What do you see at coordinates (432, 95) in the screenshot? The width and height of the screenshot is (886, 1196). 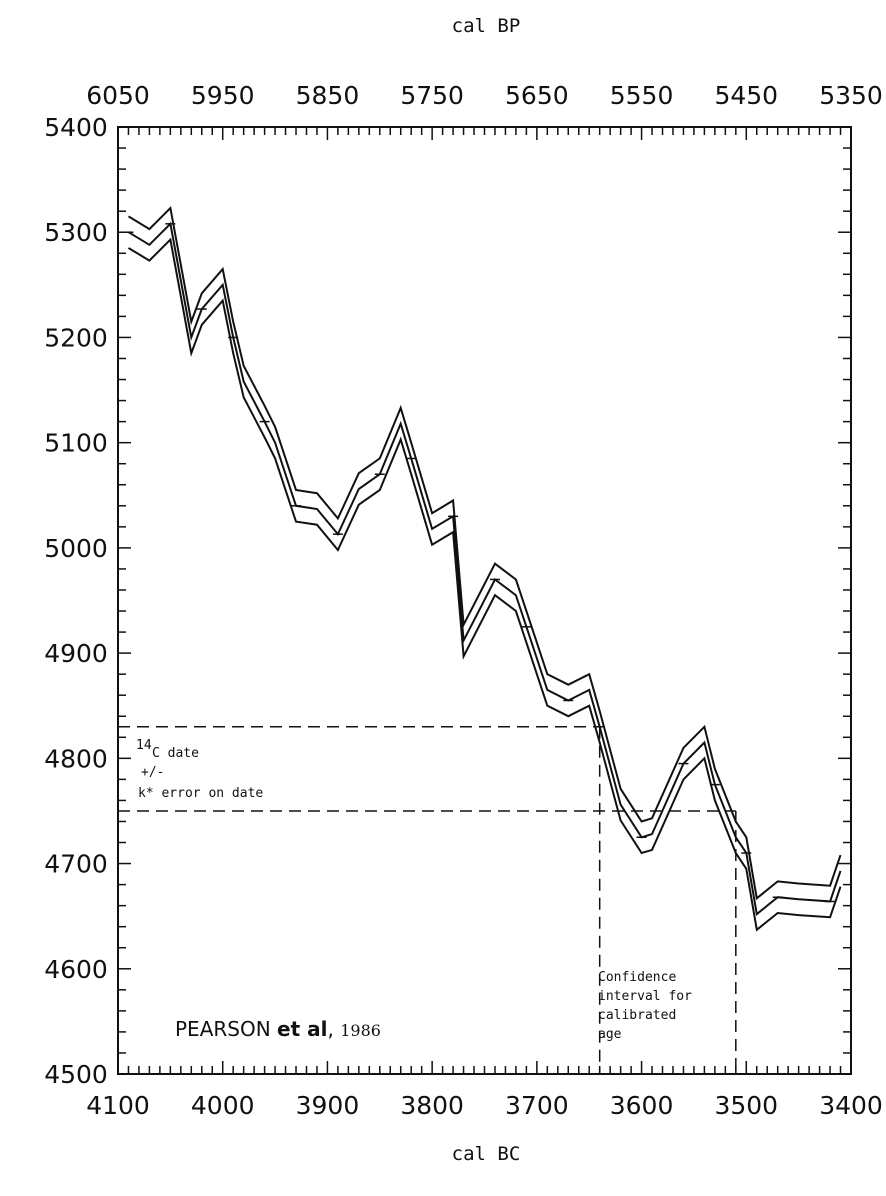 I see `top-tick-label: 5750` at bounding box center [432, 95].